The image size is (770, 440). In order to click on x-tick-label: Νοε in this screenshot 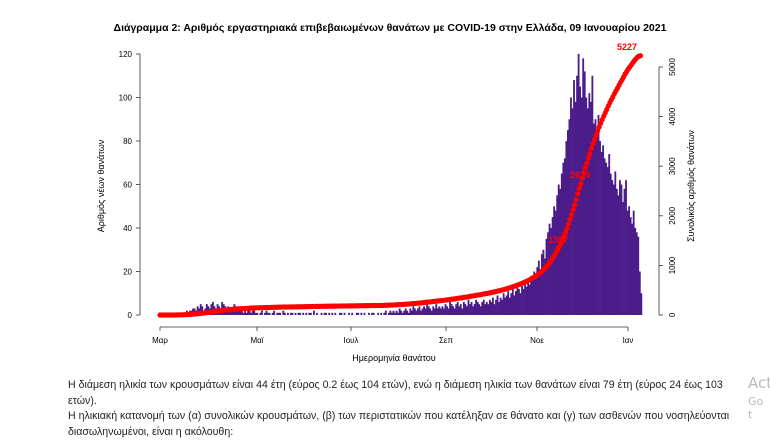, I will do `click(537, 340)`.